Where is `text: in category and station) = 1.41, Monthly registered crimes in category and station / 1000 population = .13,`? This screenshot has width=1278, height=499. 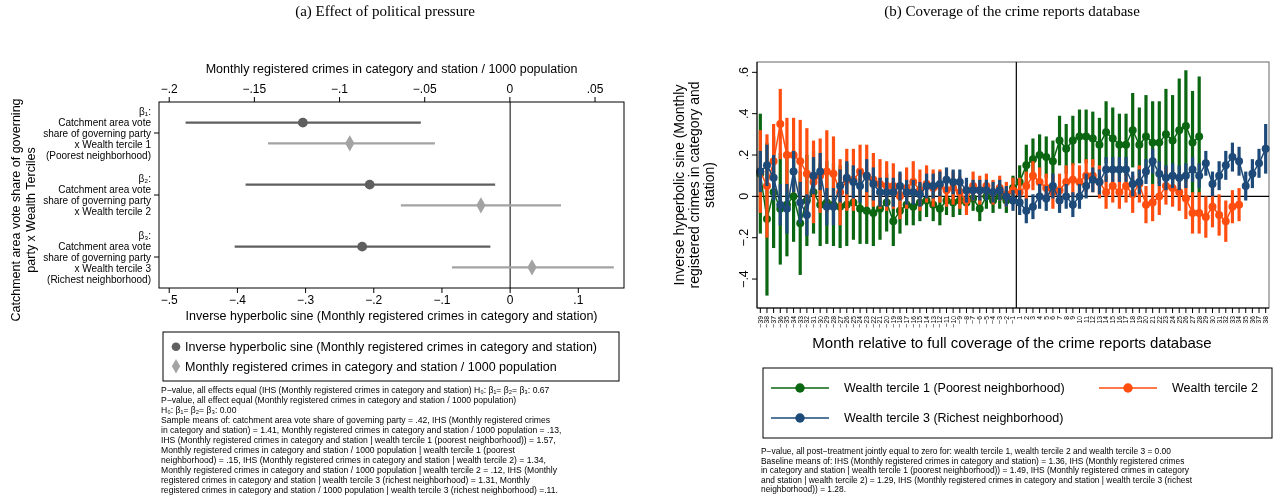 text: in category and station) = 1.41, Monthly registered crimes in category and station / 1000 population = .13, is located at coordinates (361, 430).